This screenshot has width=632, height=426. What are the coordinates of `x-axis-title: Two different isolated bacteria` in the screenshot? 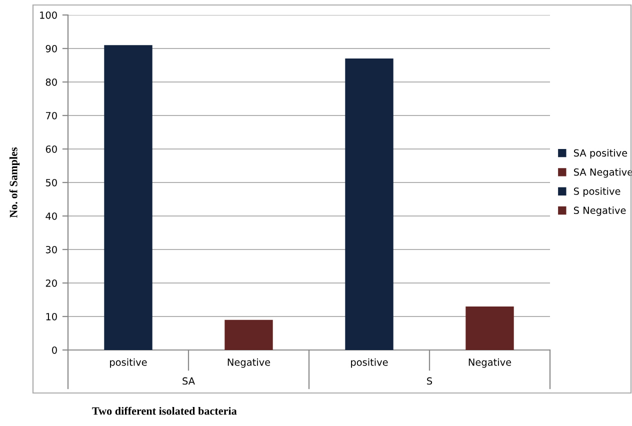 It's located at (164, 410).